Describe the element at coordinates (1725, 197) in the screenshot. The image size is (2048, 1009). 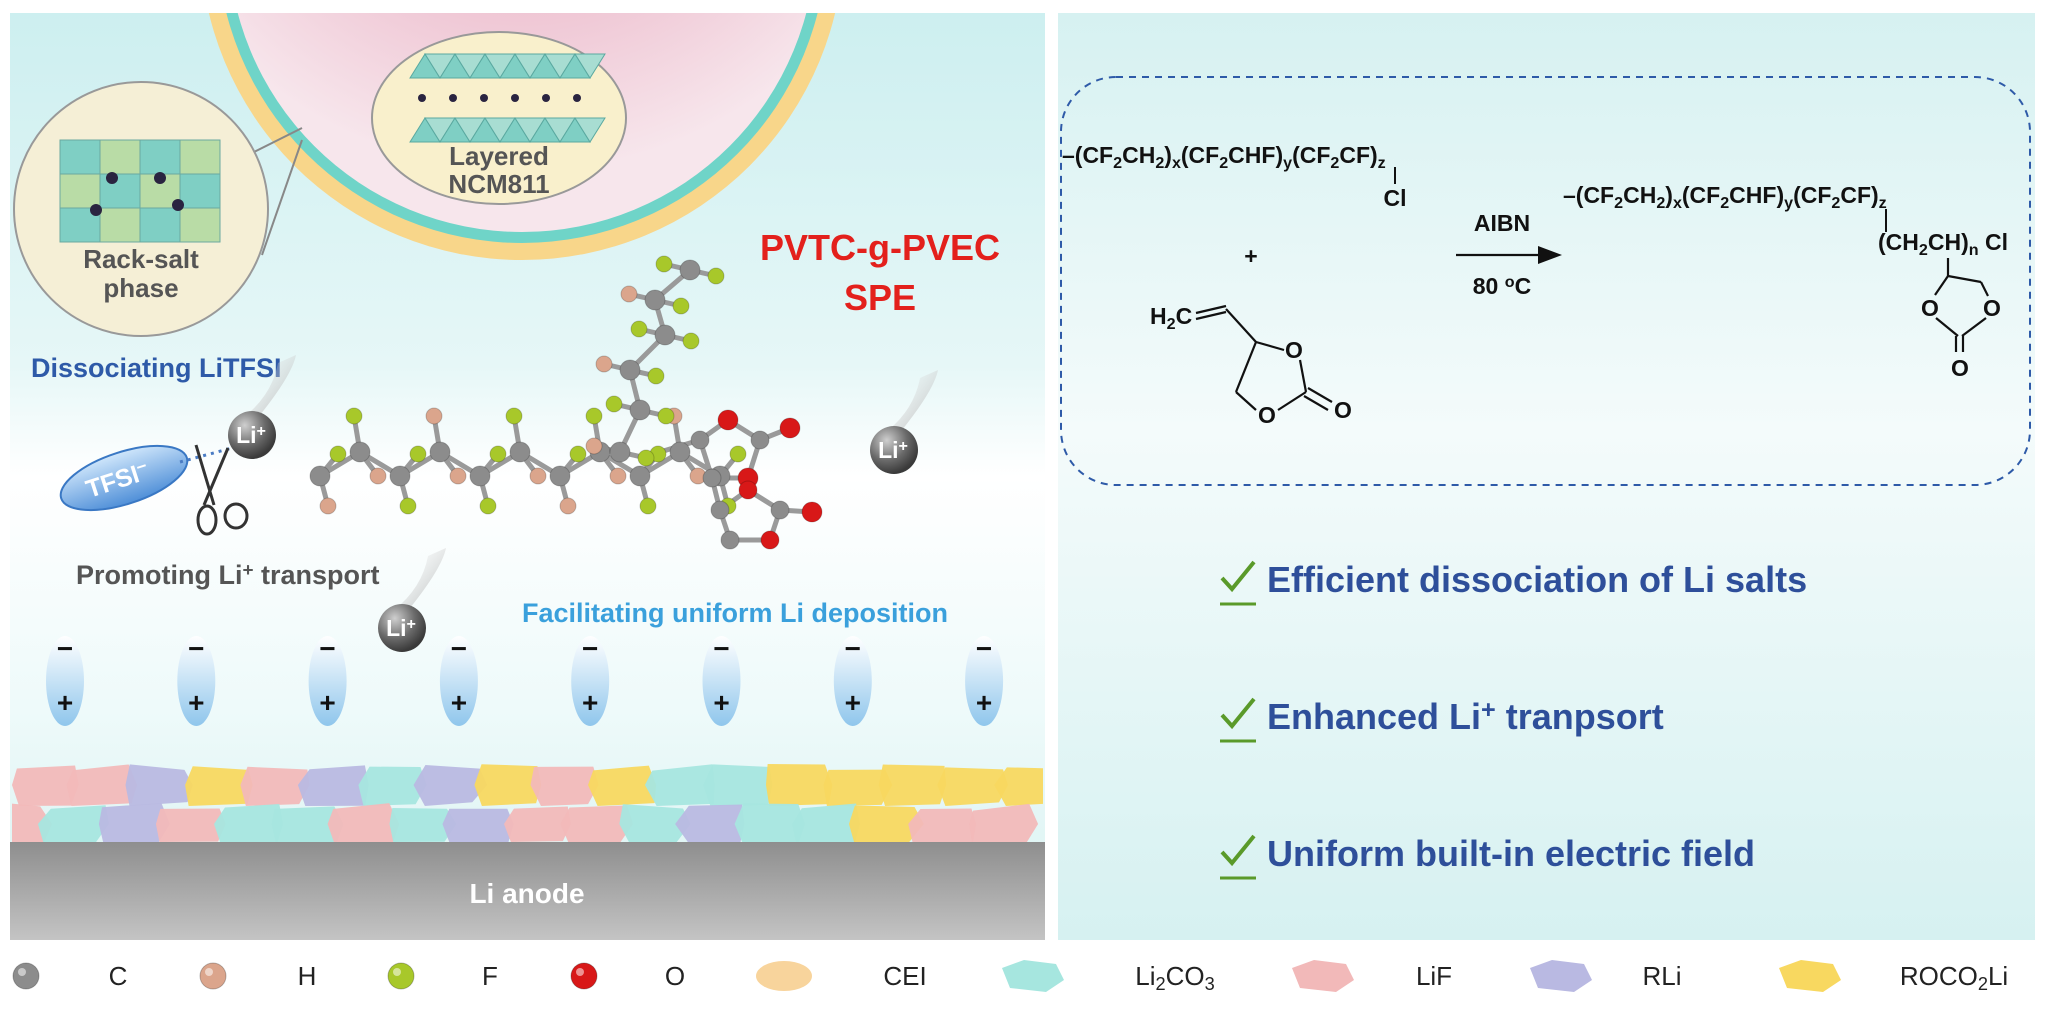
I see `product-formula: –(CF2CH2)x(CF2CHF)y(CF2CF)z` at that location.